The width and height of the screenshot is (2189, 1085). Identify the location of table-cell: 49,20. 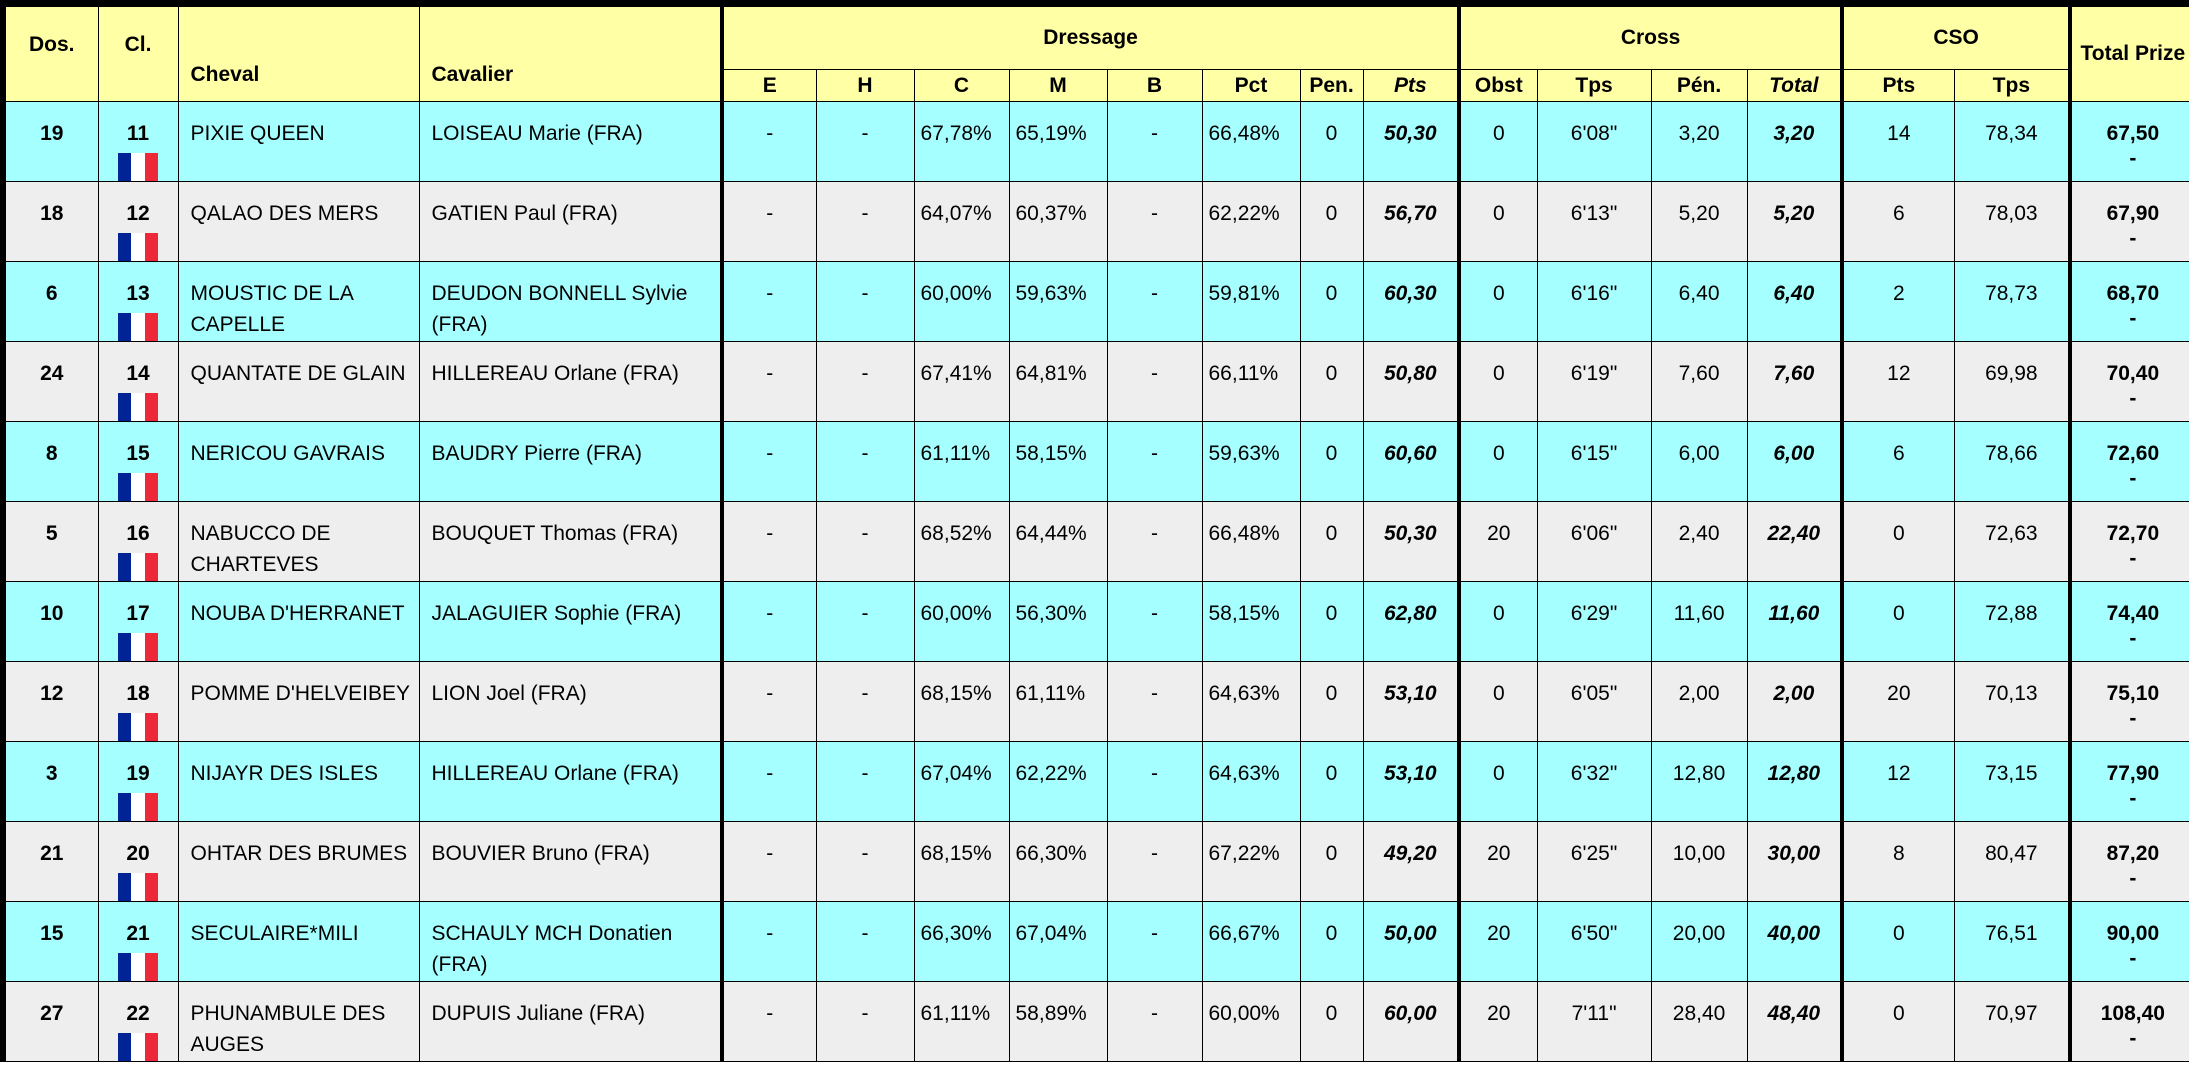
(1411, 861).